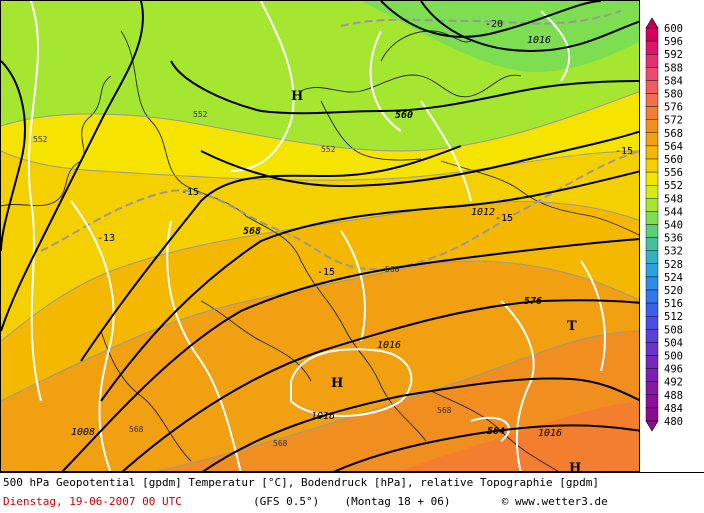 The width and height of the screenshot is (704, 513). I want to click on forecast-date: Dienstag, 19-06-2007 00 UTC, so click(92, 501).